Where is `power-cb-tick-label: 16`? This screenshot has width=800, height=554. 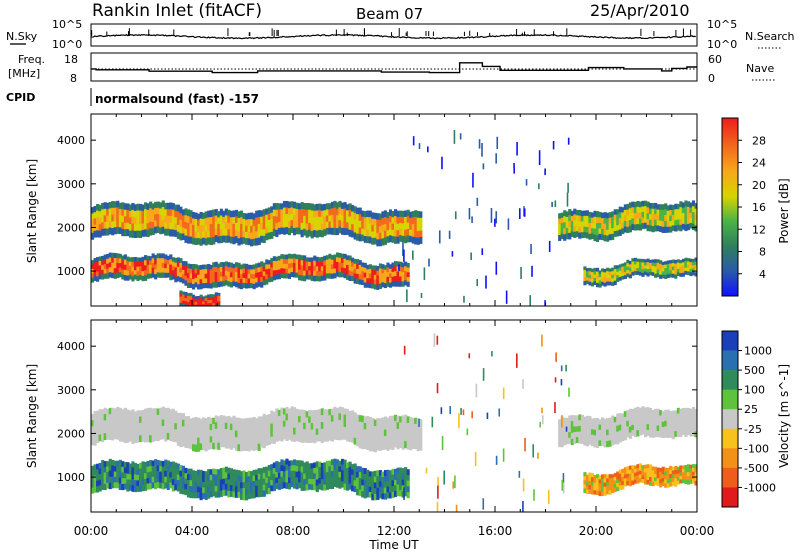
power-cb-tick-label: 16 is located at coordinates (759, 207).